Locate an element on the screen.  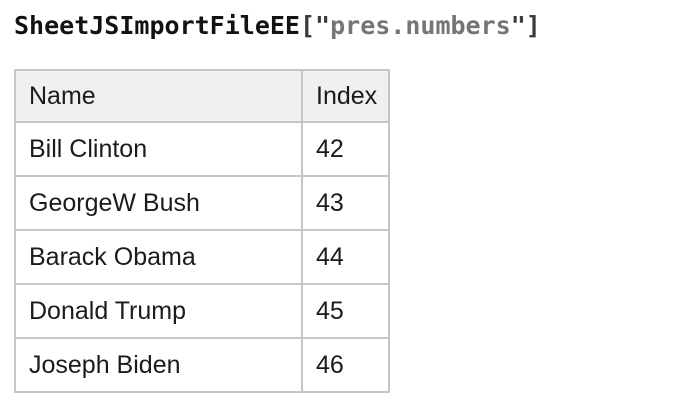
header-row: Name Index is located at coordinates (202, 96).